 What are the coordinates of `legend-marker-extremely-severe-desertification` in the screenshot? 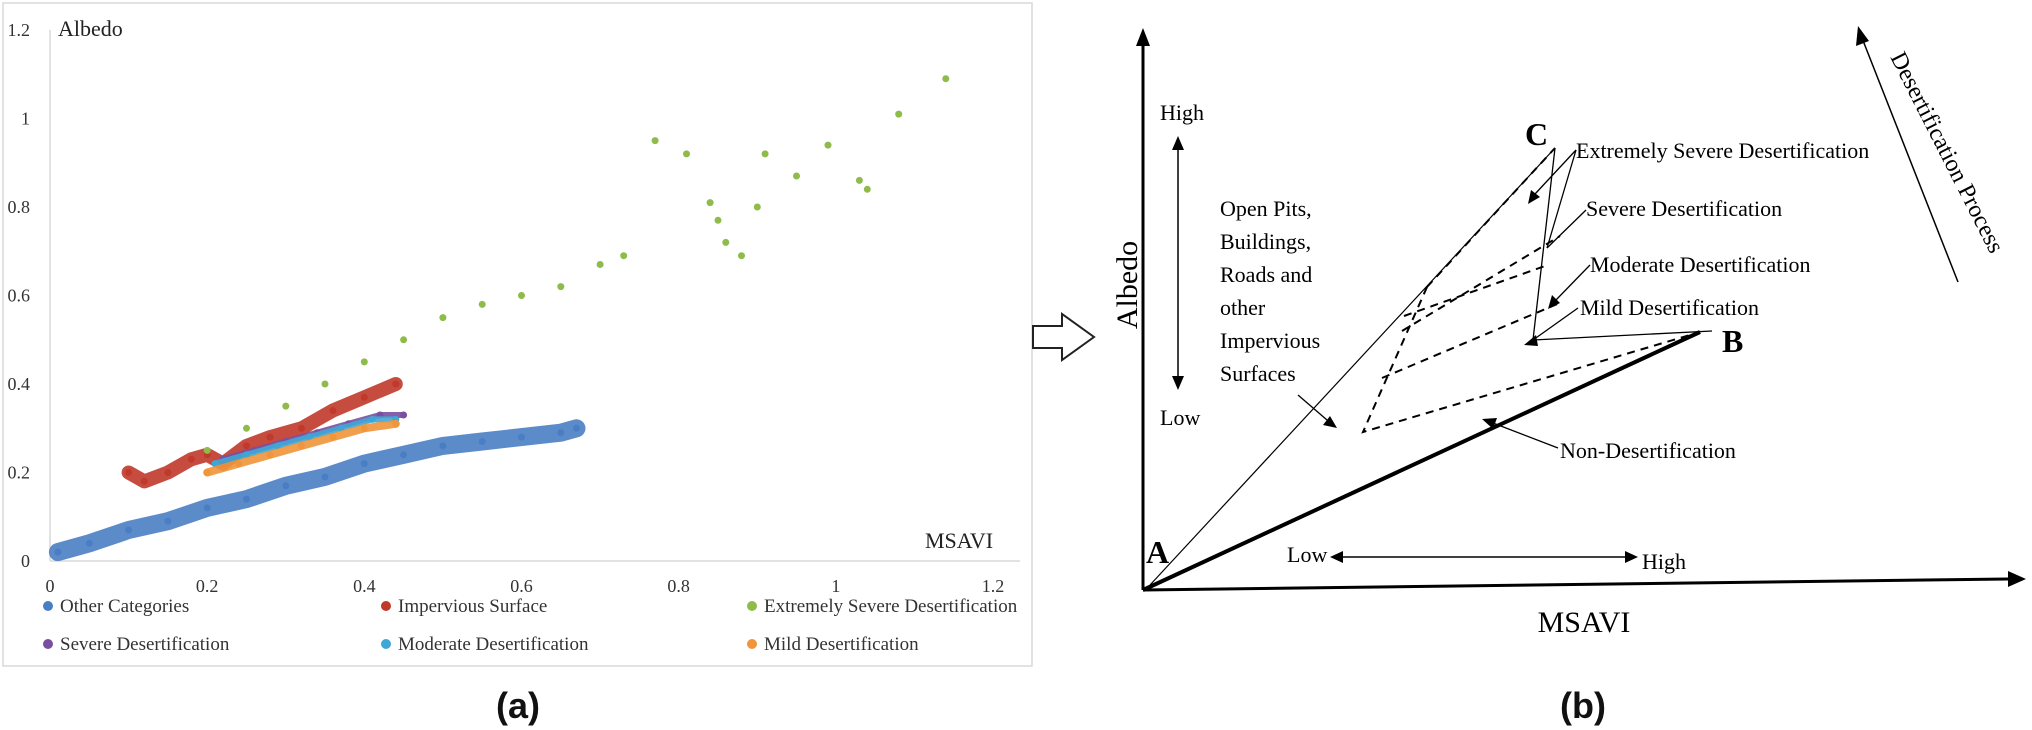 It's located at (752, 606).